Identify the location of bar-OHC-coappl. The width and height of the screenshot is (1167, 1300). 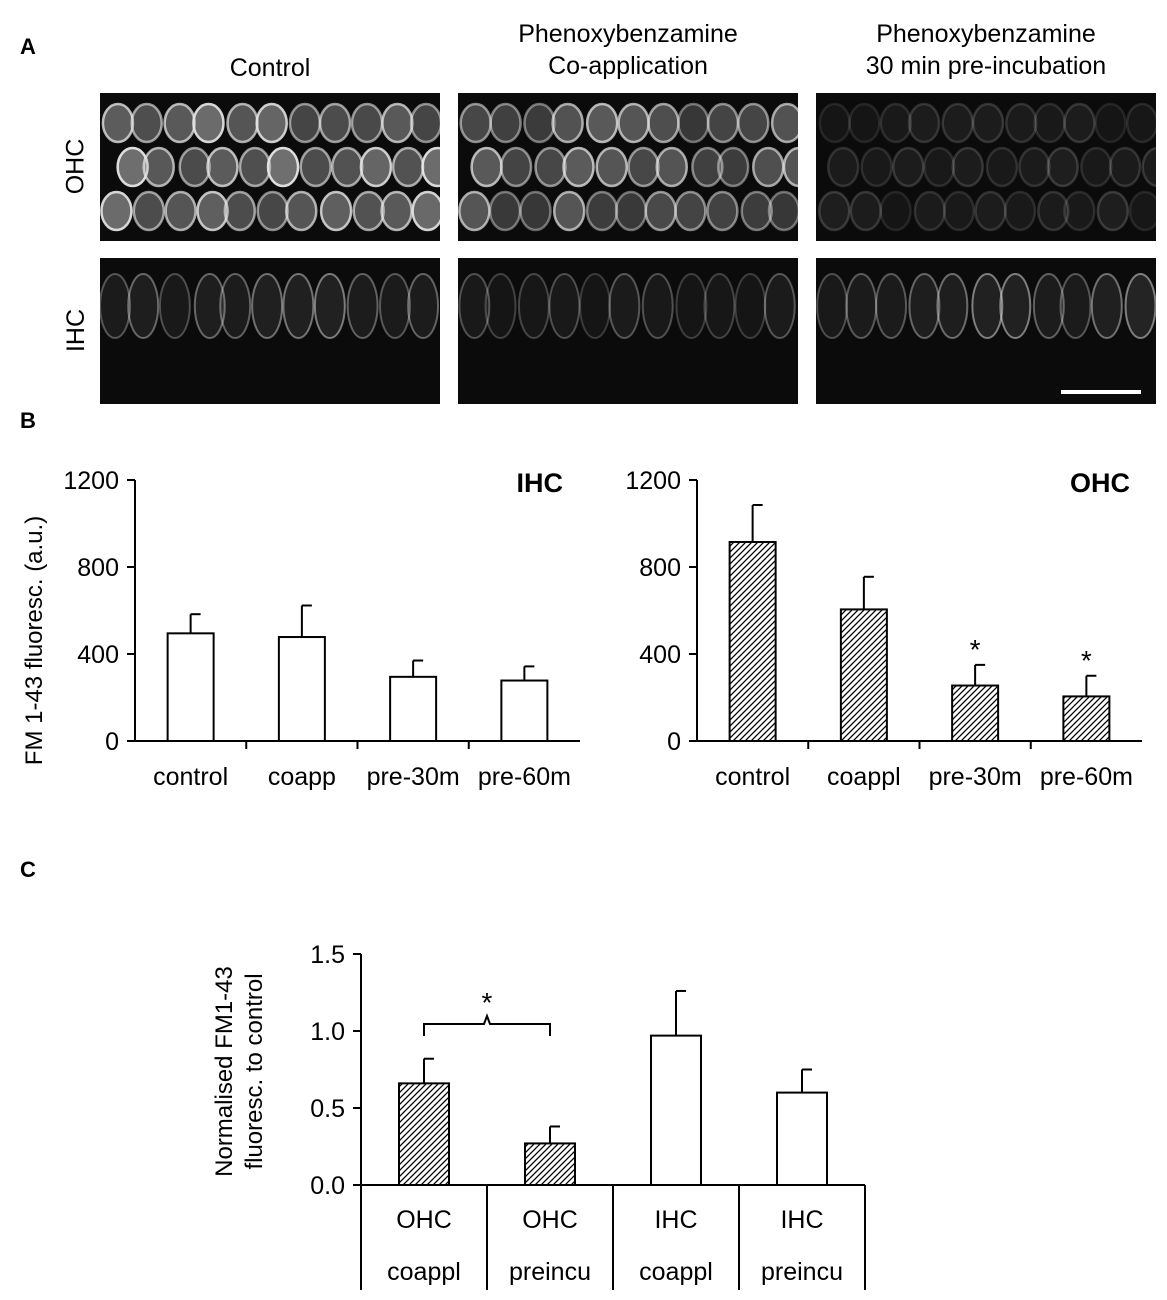
(424, 1134).